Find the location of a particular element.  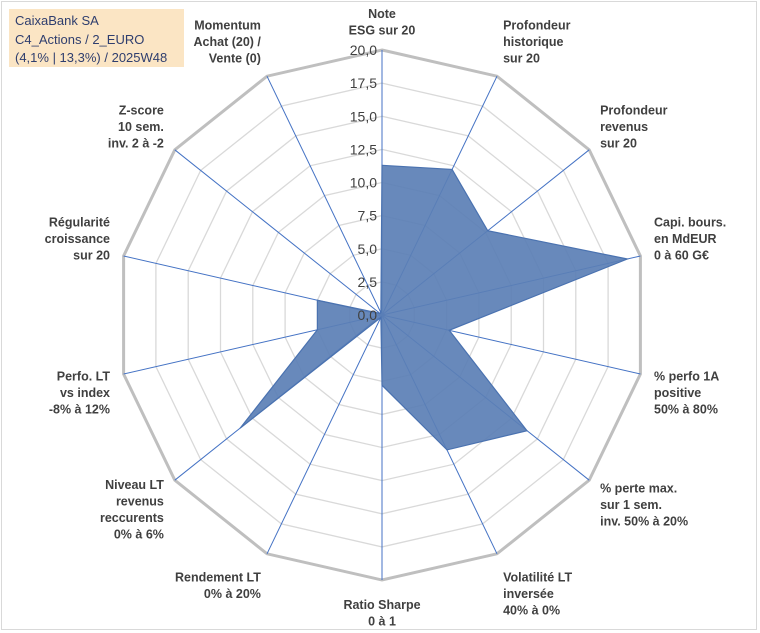

tick-label: 15,0 is located at coordinates (363, 116).